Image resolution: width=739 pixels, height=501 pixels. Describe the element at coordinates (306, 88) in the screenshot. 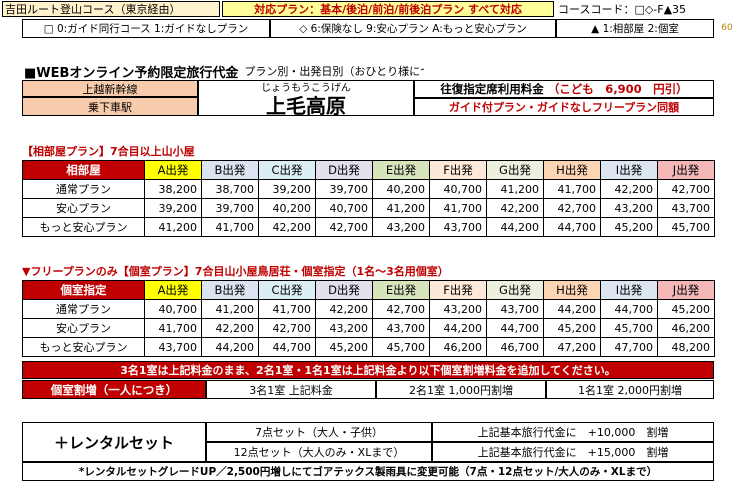

I see `station-kana: じょうもうこうげん` at that location.